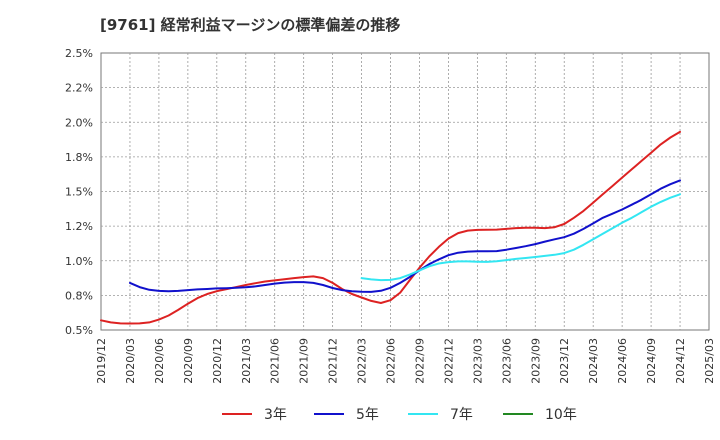 This screenshot has width=720, height=440. What do you see at coordinates (188, 361) in the screenshot?
I see `x-tick-label: 2020/09` at bounding box center [188, 361].